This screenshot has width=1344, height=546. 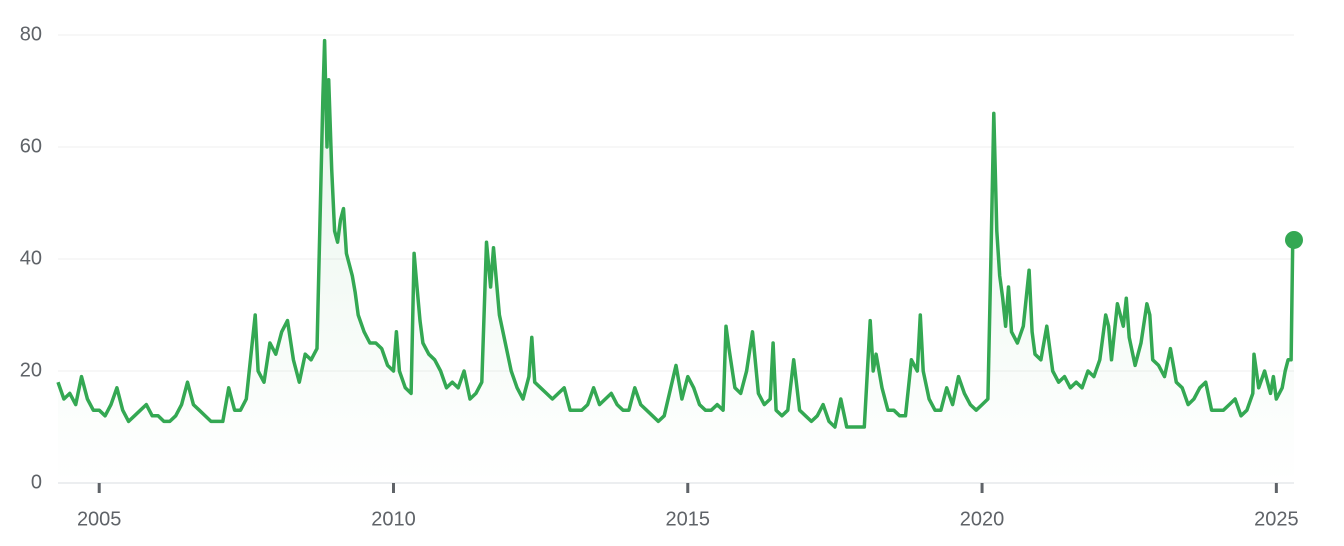 I want to click on x-tick-label: 2005, so click(x=99, y=519).